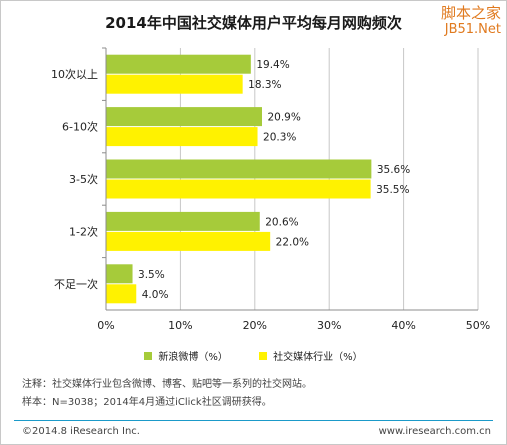 This screenshot has width=507, height=445. I want to click on legend-label-weibo: 新浪微博（%）, so click(193, 357).